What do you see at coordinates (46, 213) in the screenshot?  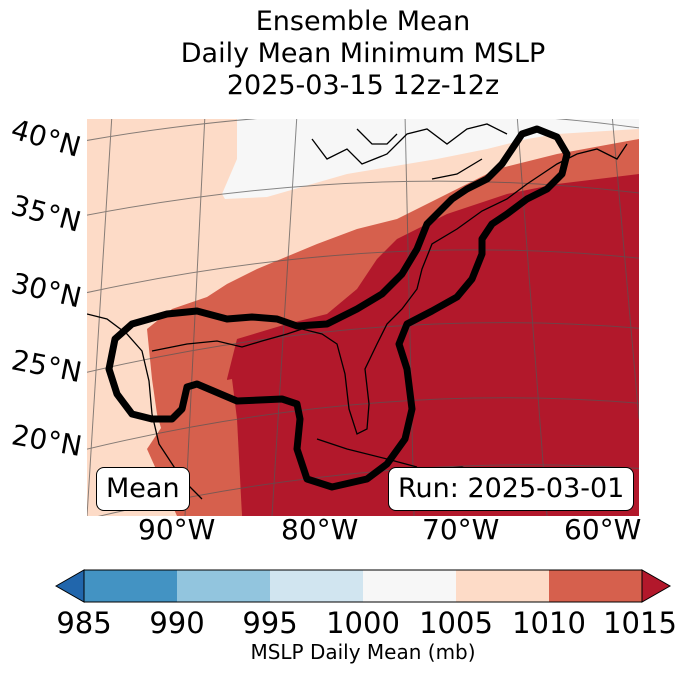 I see `lat-label-35: 35°N` at bounding box center [46, 213].